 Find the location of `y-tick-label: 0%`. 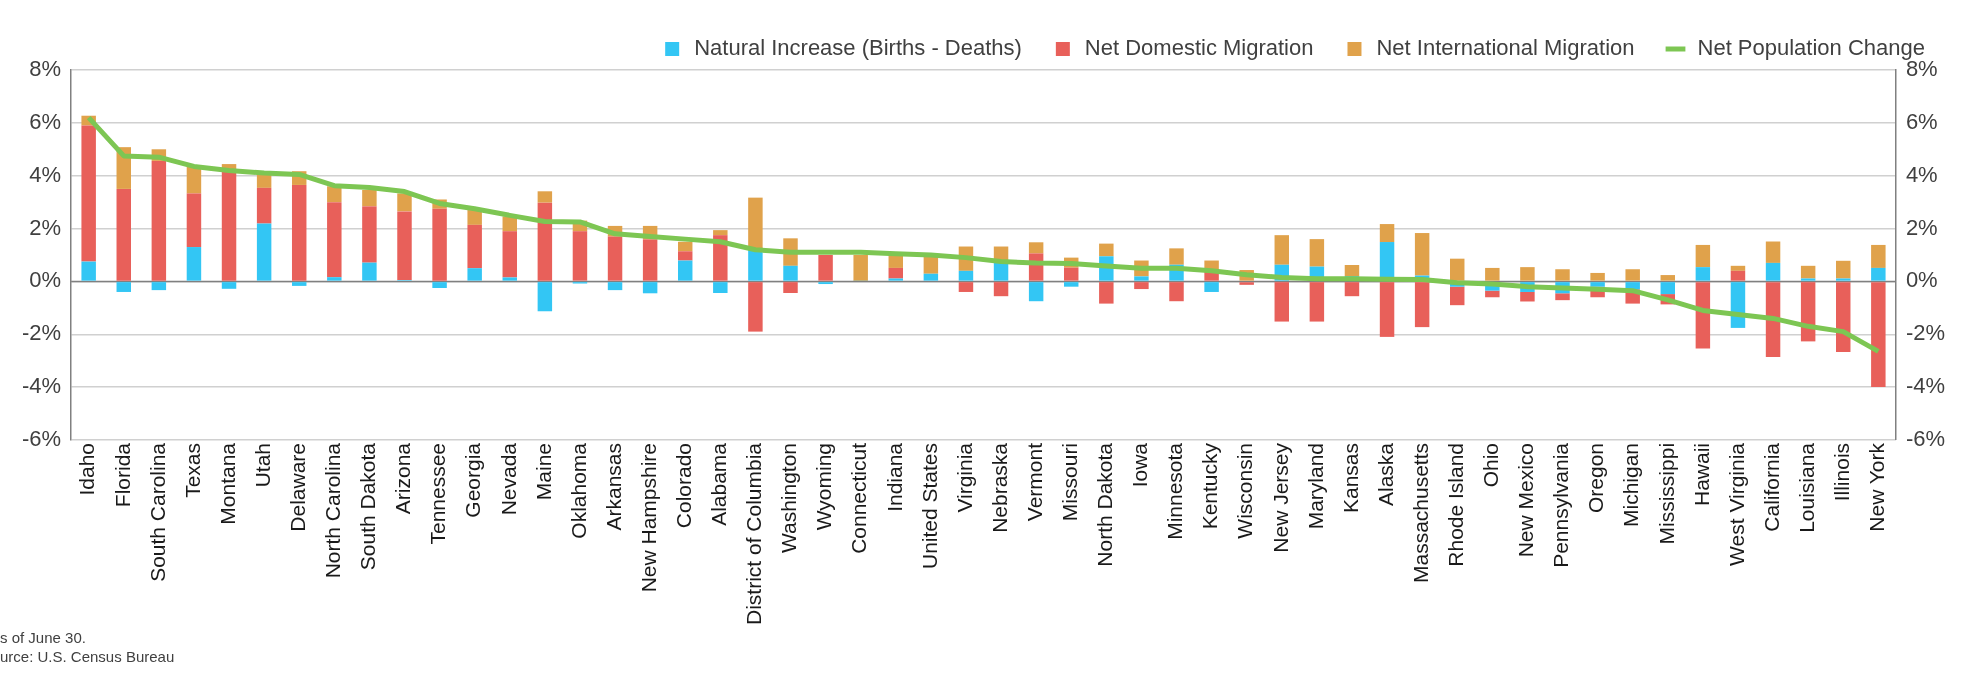

y-tick-label: 0% is located at coordinates (45, 280).